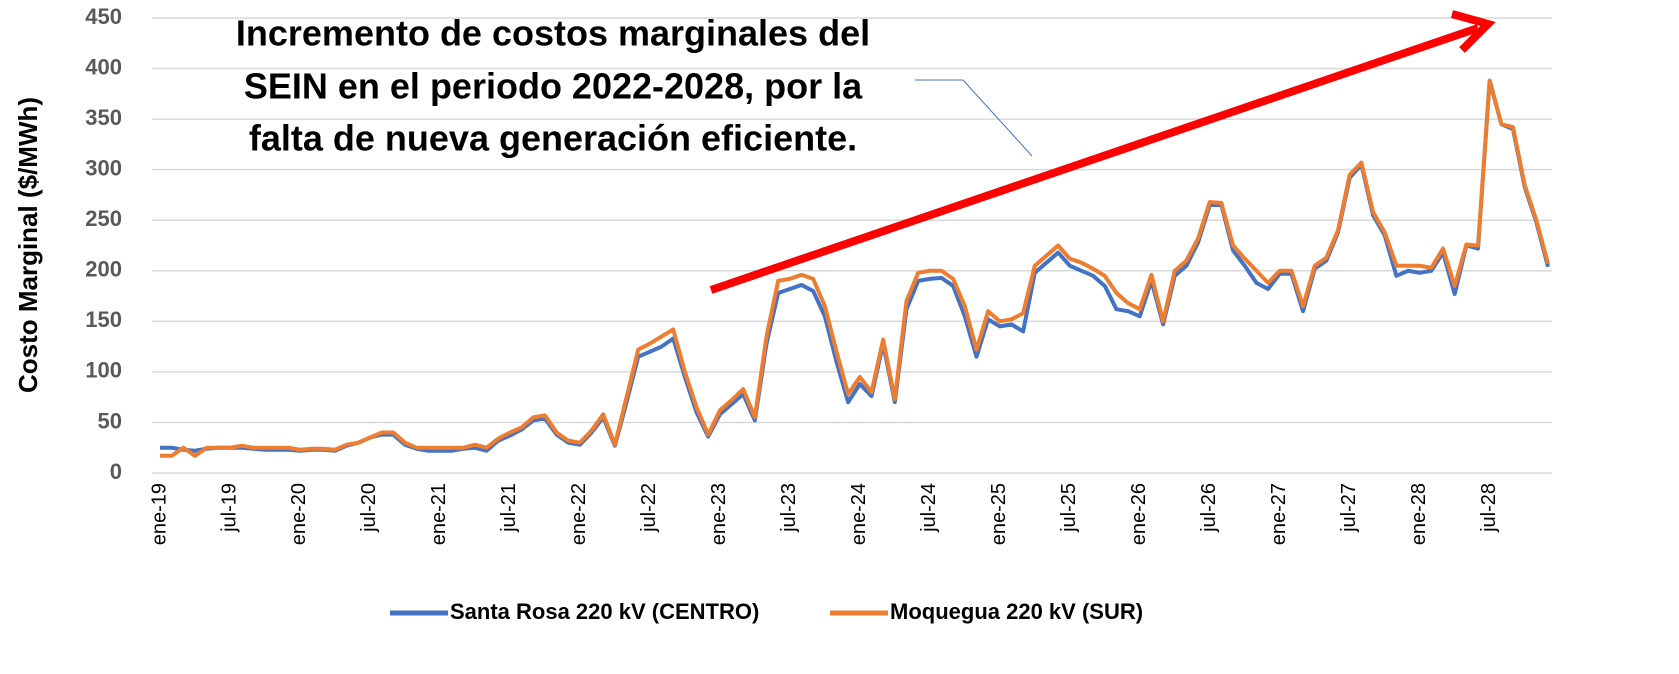  Describe the element at coordinates (1209, 508) in the screenshot. I see `x-tick-label: jul-26` at that location.